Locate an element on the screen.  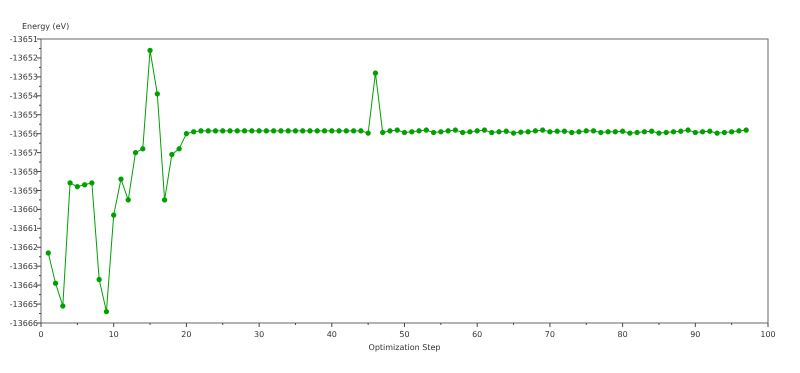
x-tick-label: 10 is located at coordinates (113, 334).